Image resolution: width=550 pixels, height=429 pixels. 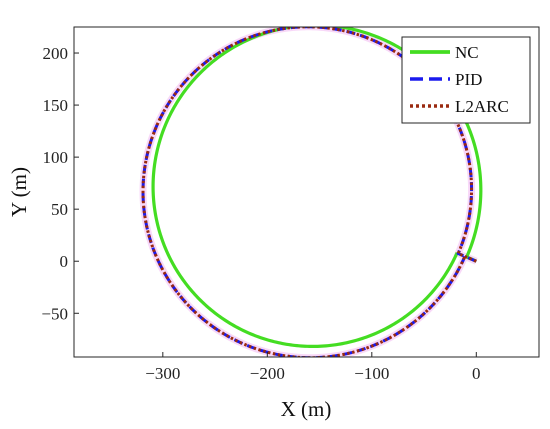 What do you see at coordinates (56, 53) in the screenshot?
I see `y-tick-label: 200` at bounding box center [56, 53].